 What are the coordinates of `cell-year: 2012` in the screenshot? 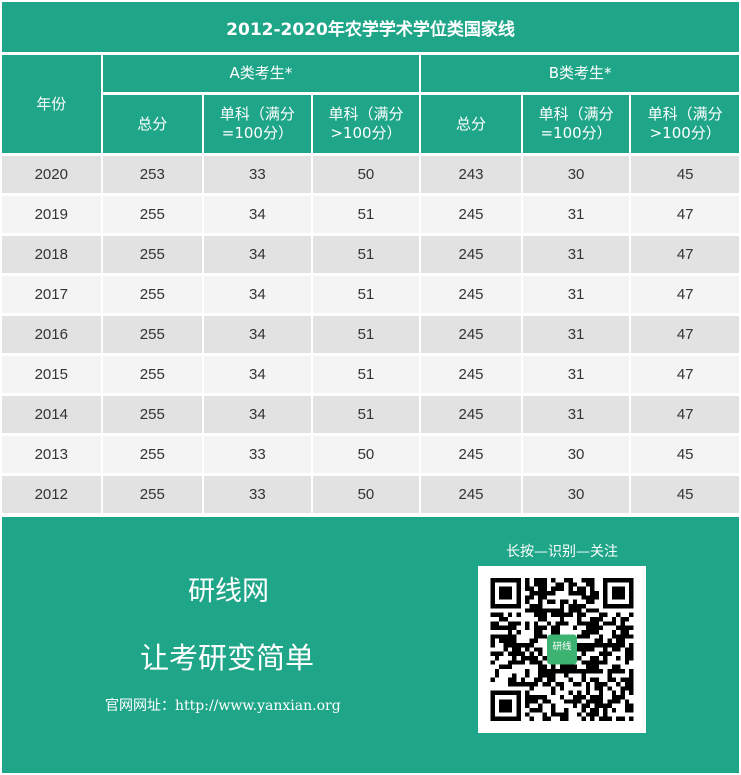 It's located at (51, 494).